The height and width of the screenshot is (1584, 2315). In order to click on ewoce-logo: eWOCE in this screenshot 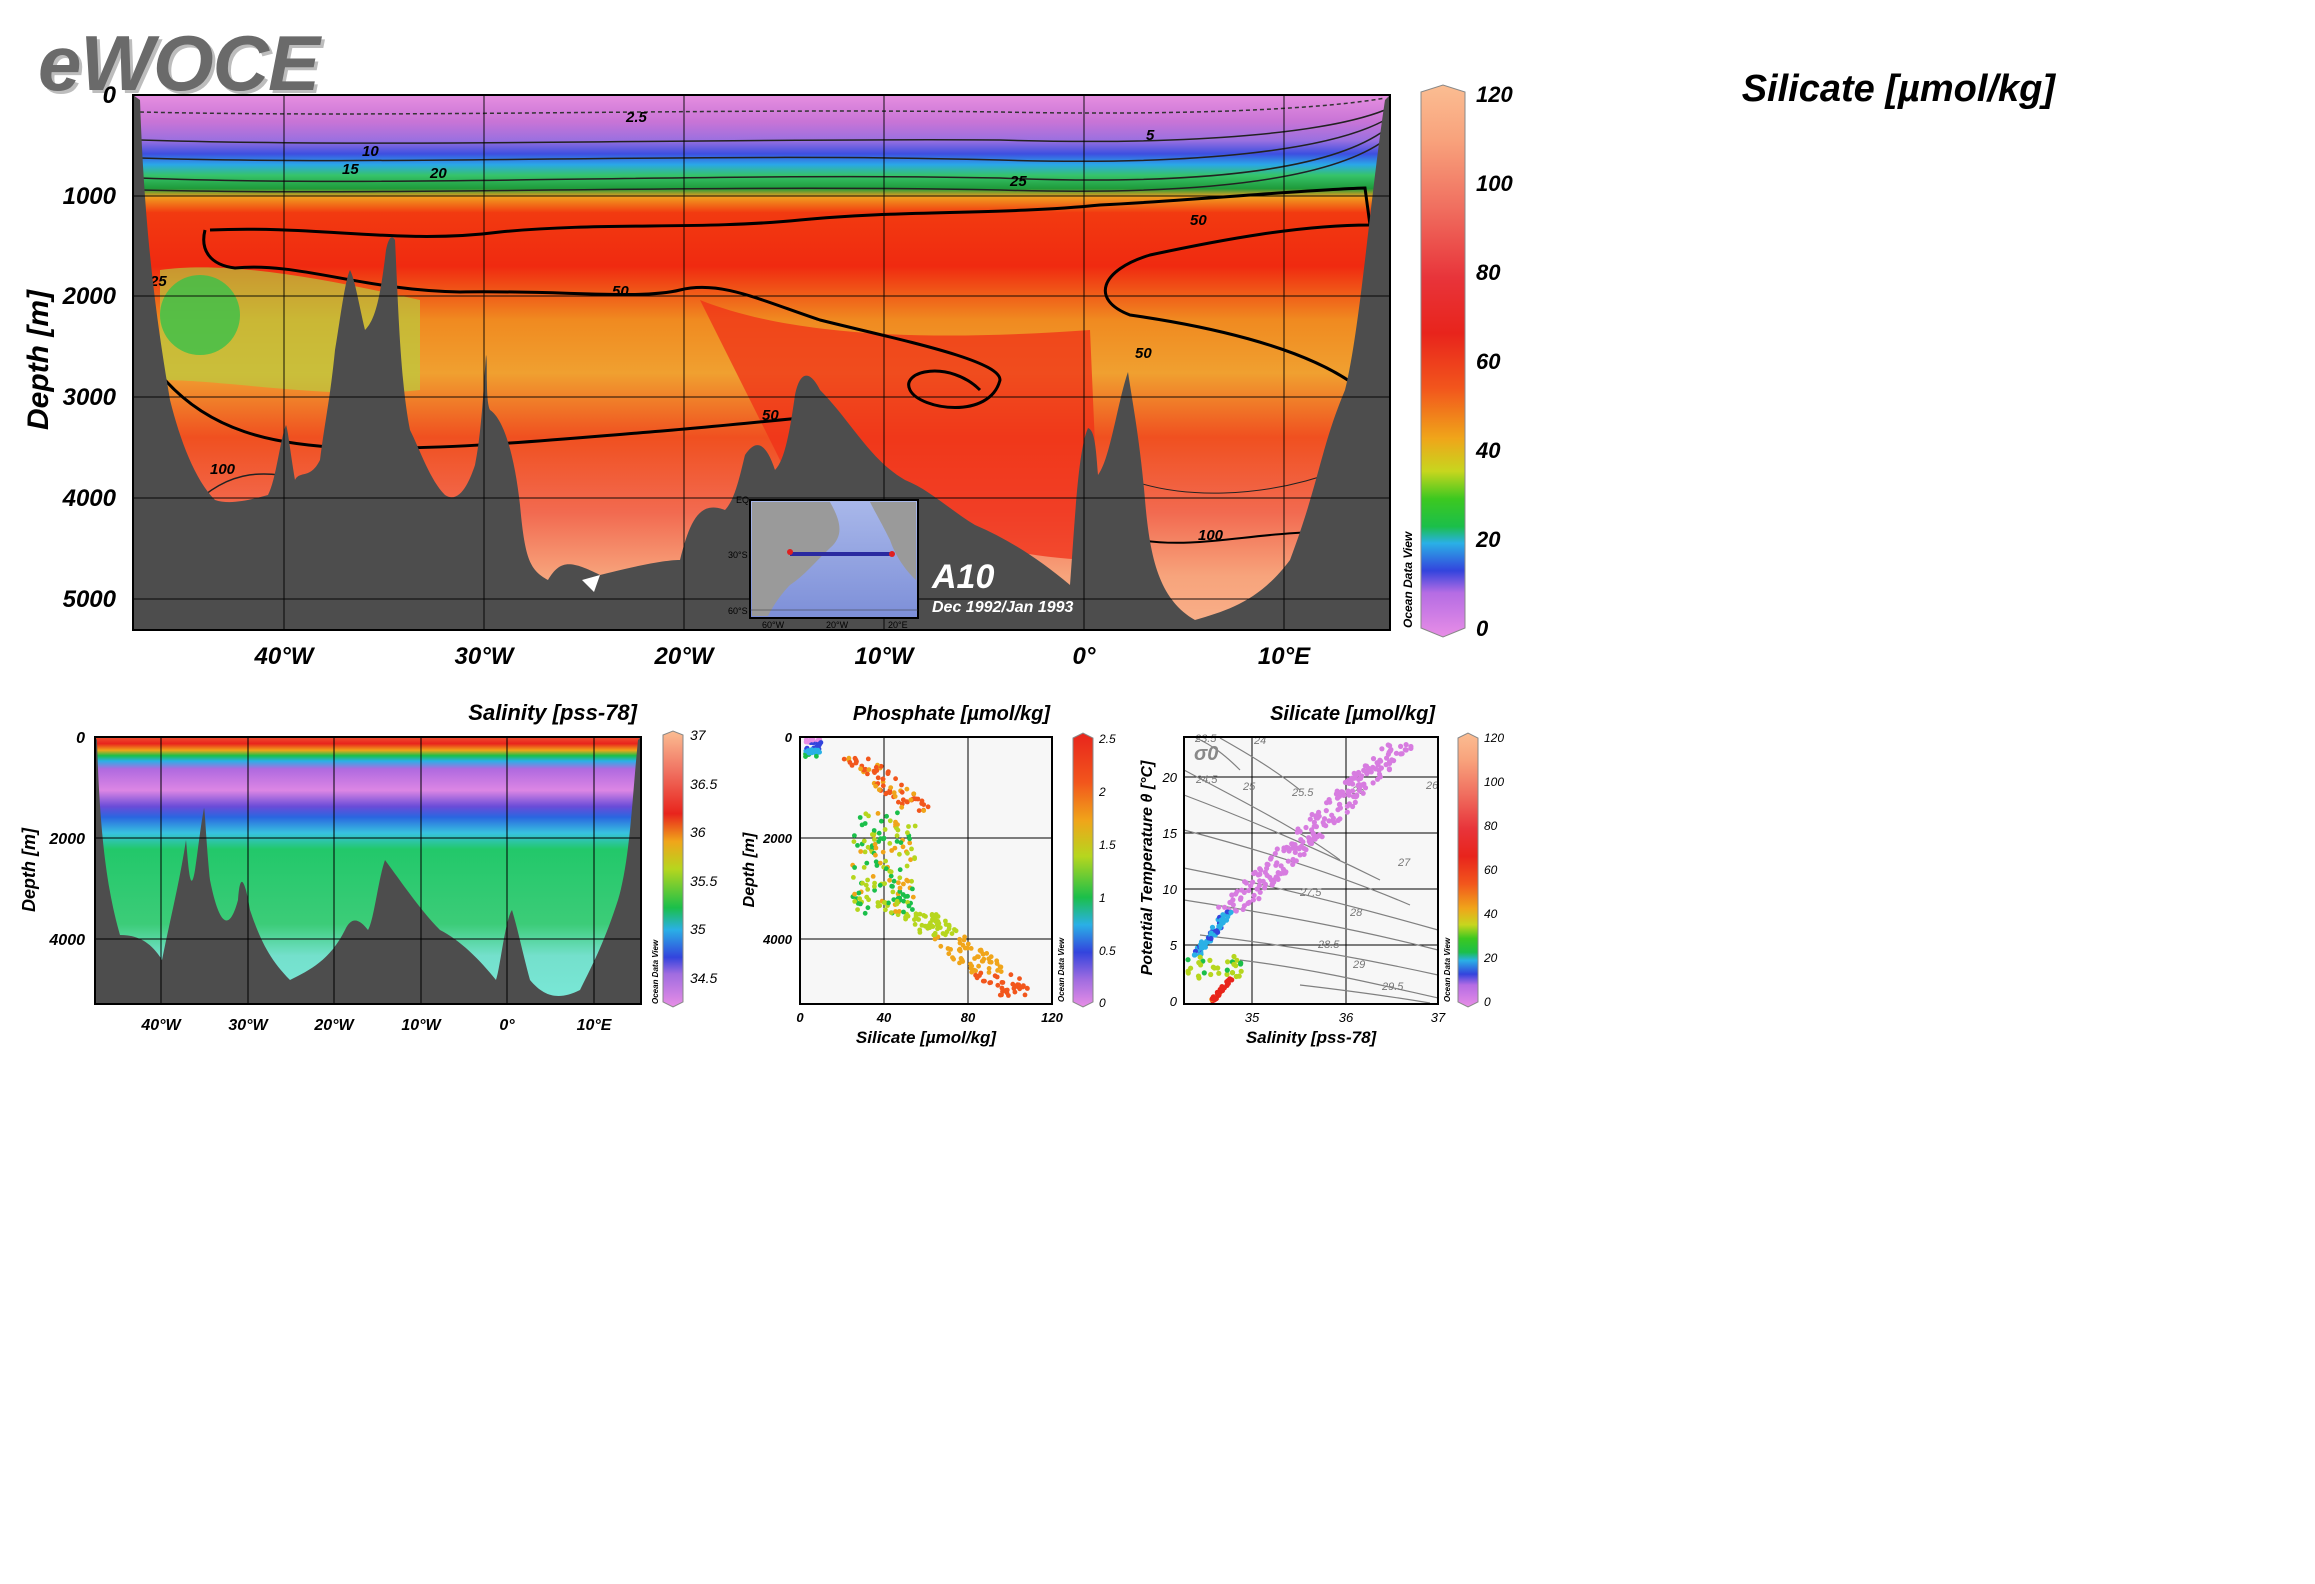, I will do `click(179, 63)`.